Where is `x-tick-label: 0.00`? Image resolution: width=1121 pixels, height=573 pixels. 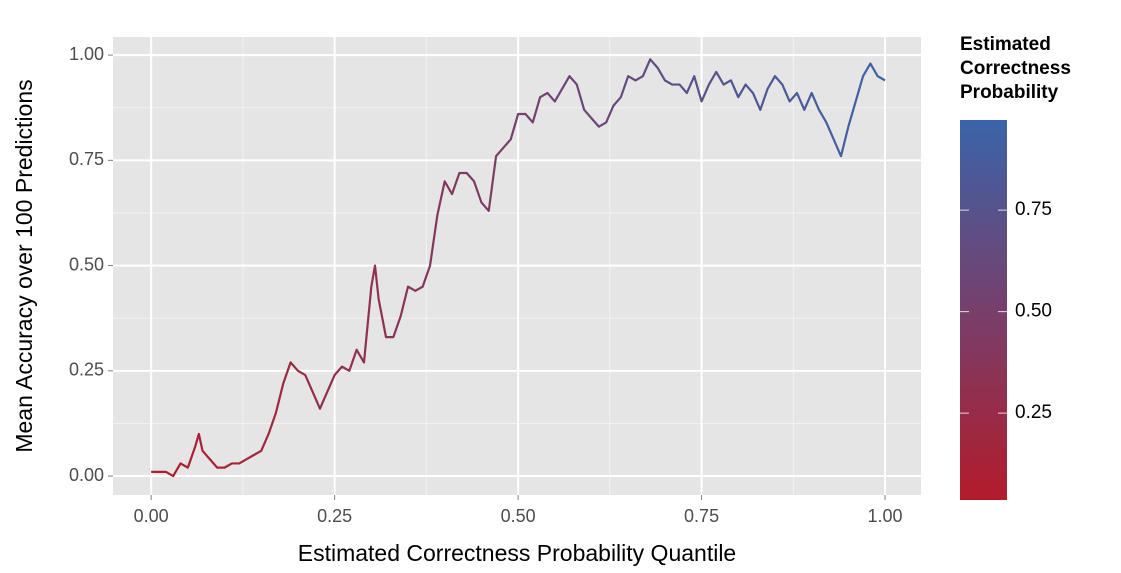
x-tick-label: 0.00 is located at coordinates (151, 516).